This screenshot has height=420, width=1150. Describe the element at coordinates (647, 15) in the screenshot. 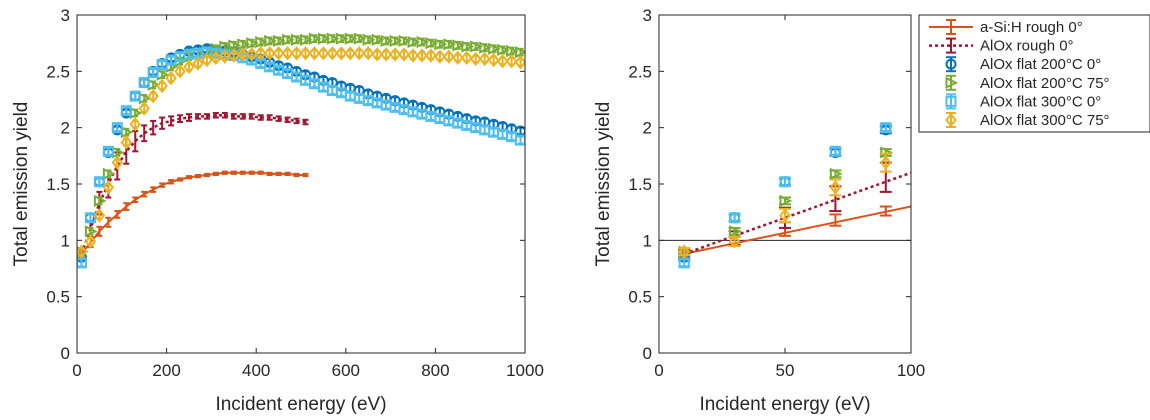

I see `y-tick-label: 3` at that location.